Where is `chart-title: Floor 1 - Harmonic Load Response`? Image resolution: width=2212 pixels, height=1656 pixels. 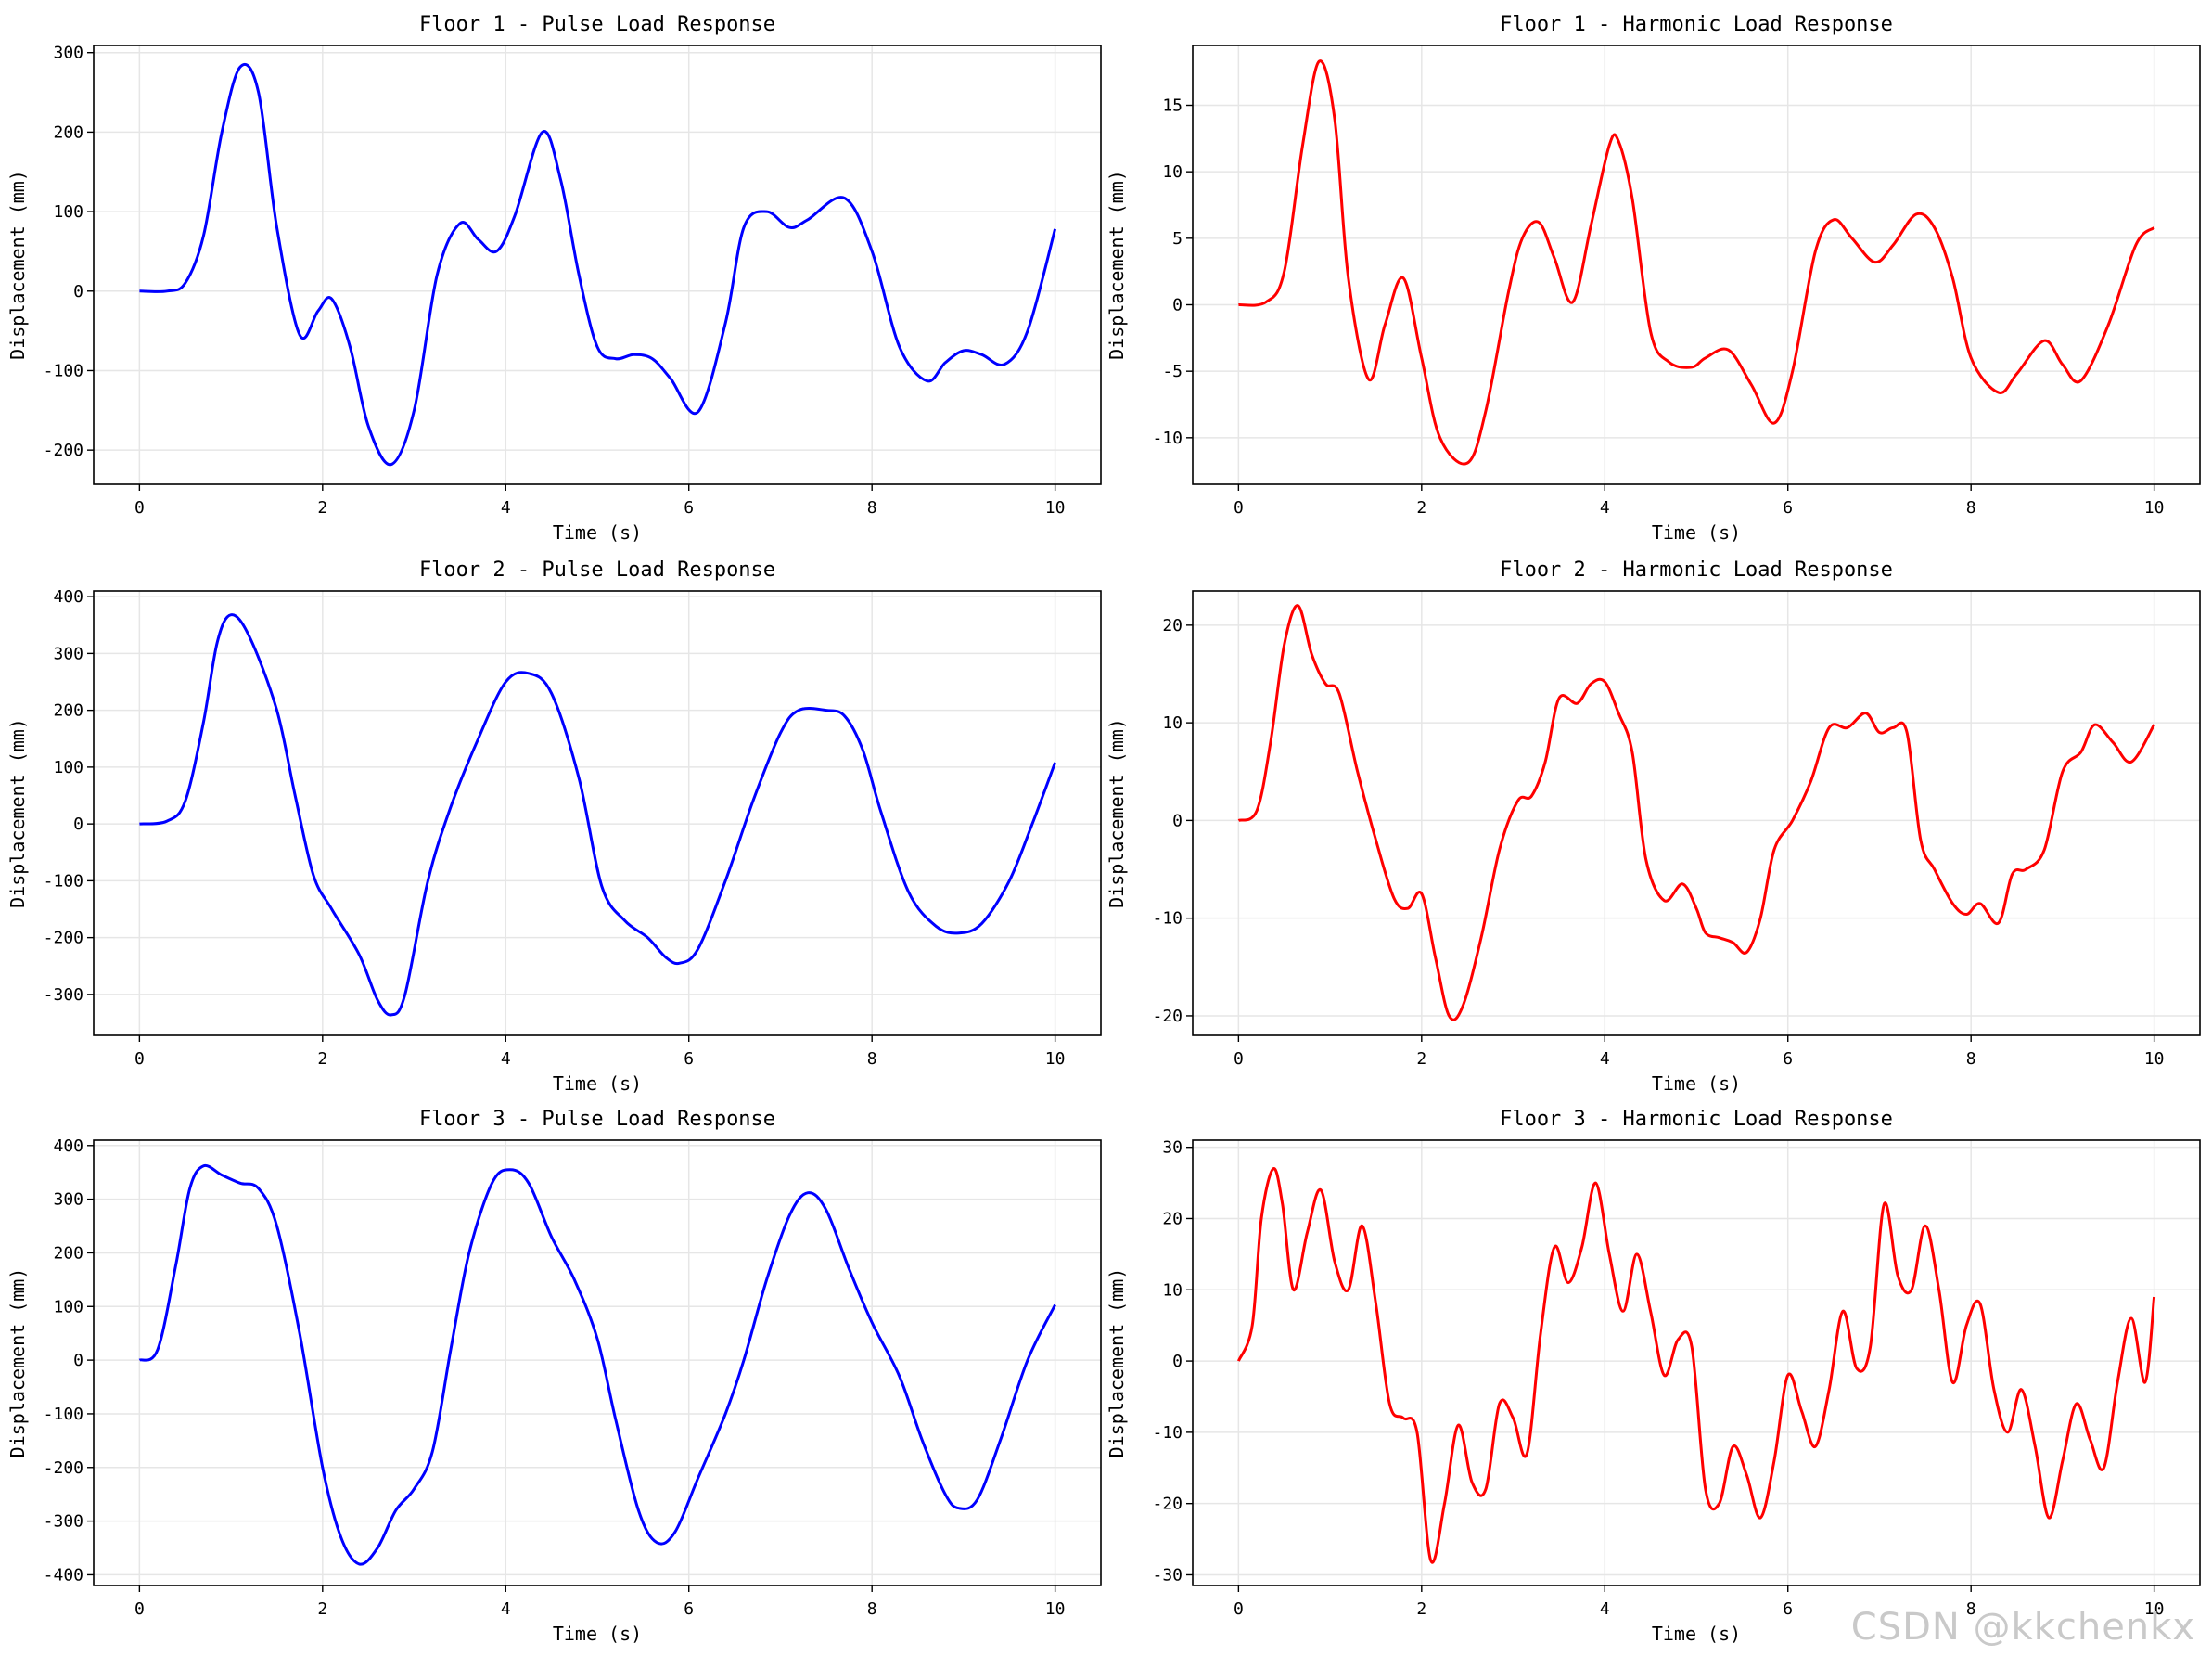 chart-title: Floor 1 - Harmonic Load Response is located at coordinates (1696, 25).